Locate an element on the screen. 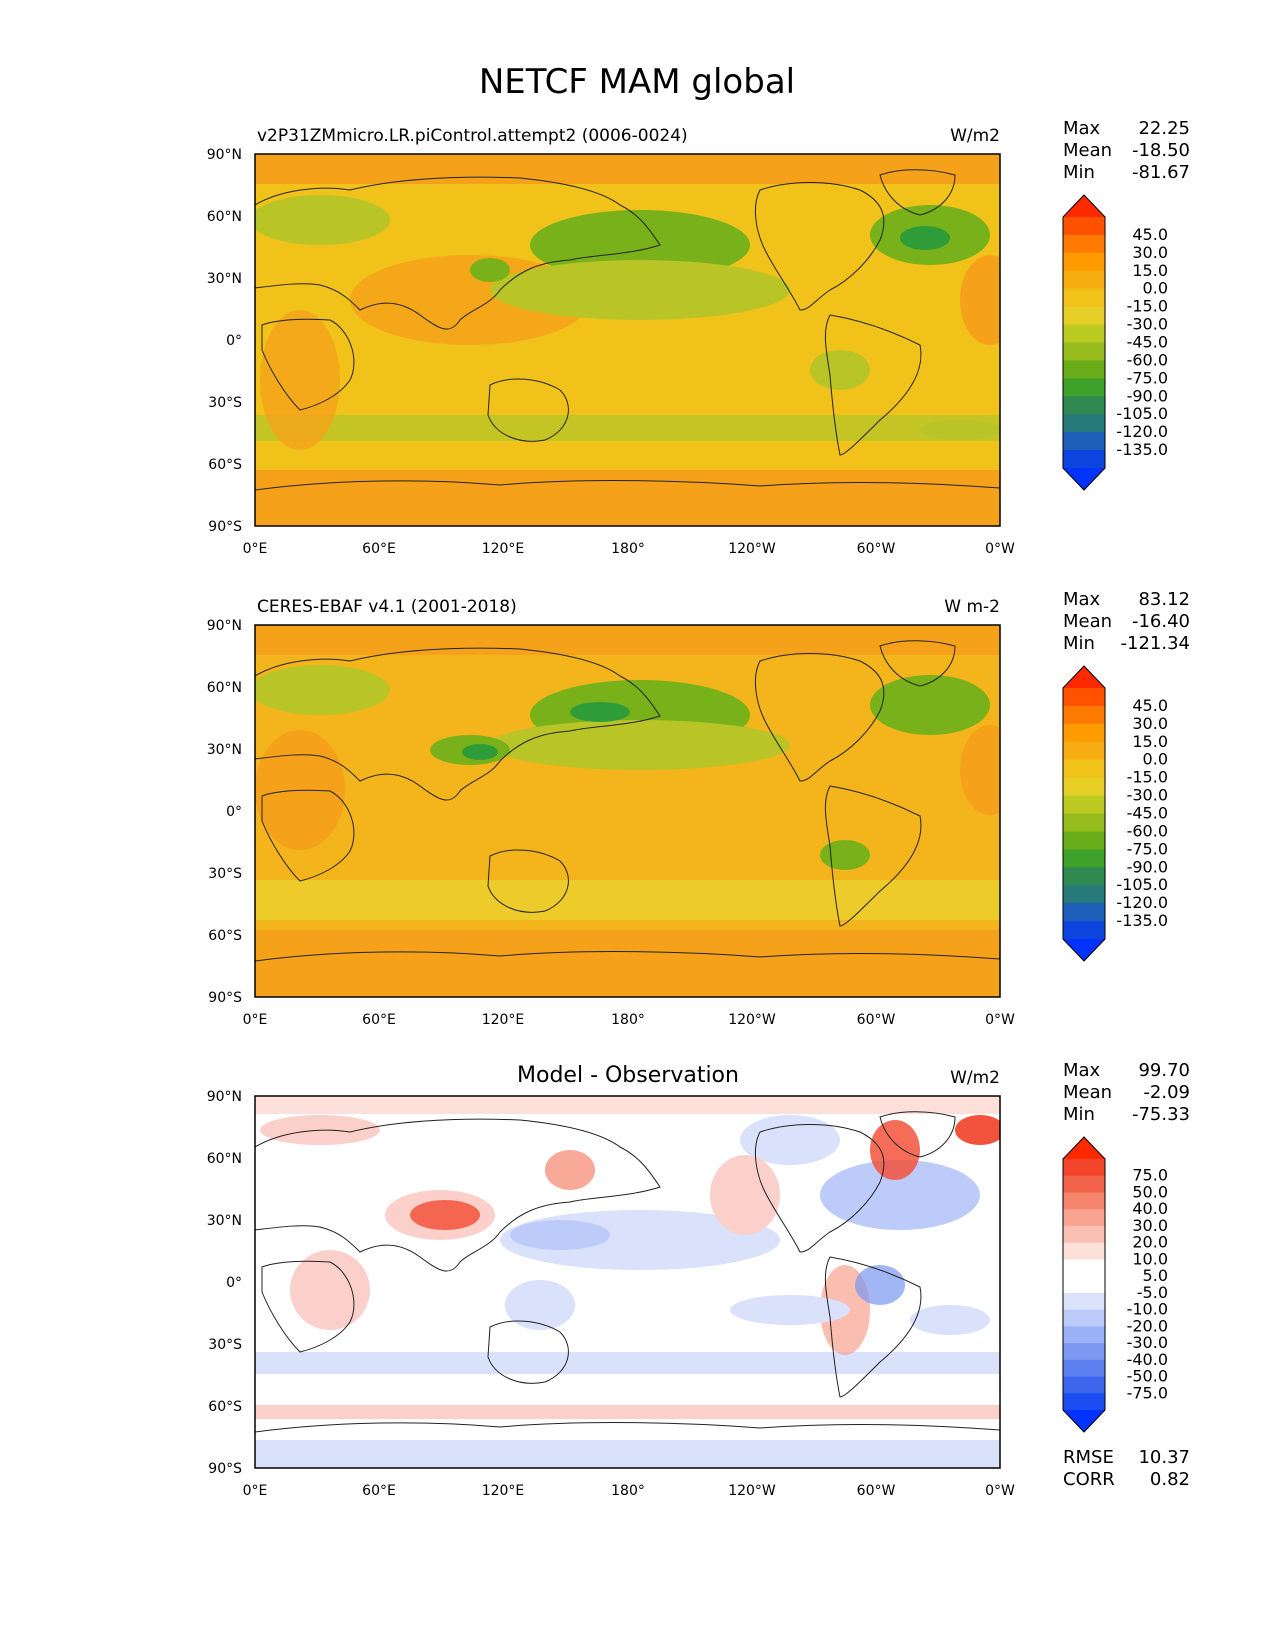  svg-text: 10.37 is located at coordinates (1164, 1457).